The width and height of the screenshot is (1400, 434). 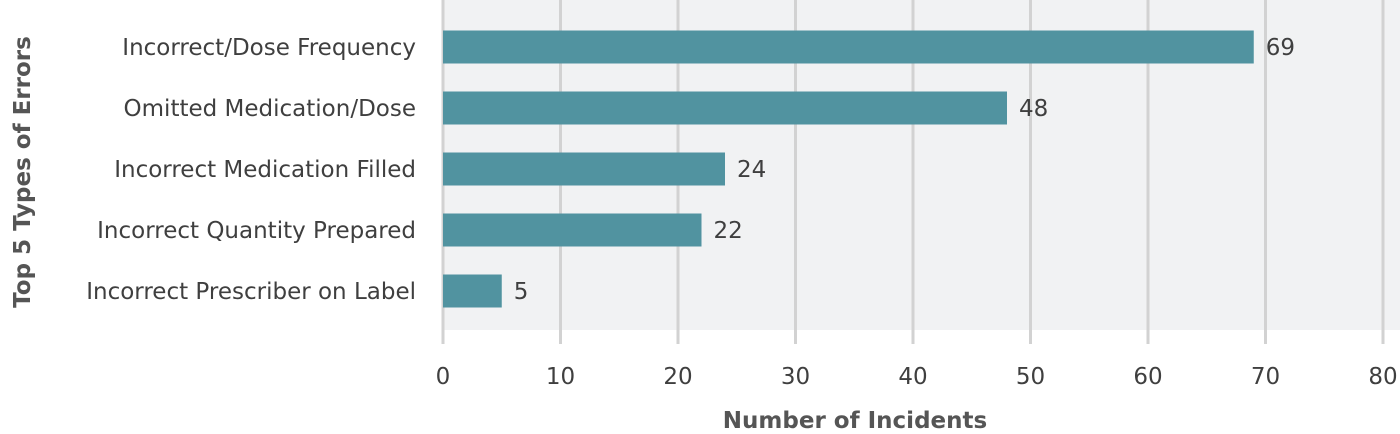 What do you see at coordinates (795, 377) in the screenshot?
I see `x-tick-label: 30` at bounding box center [795, 377].